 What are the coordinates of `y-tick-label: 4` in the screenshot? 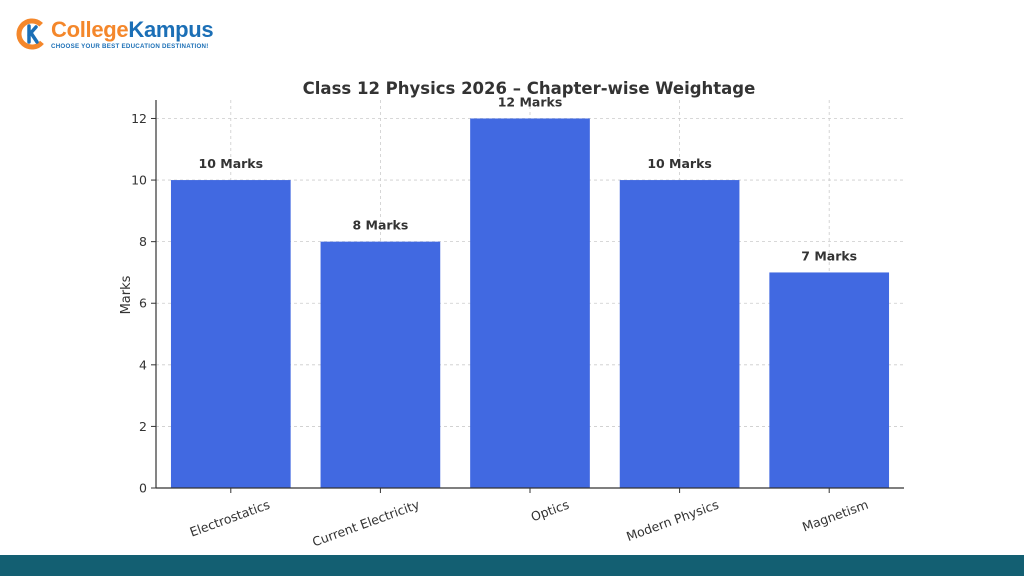 It's located at (143, 364).